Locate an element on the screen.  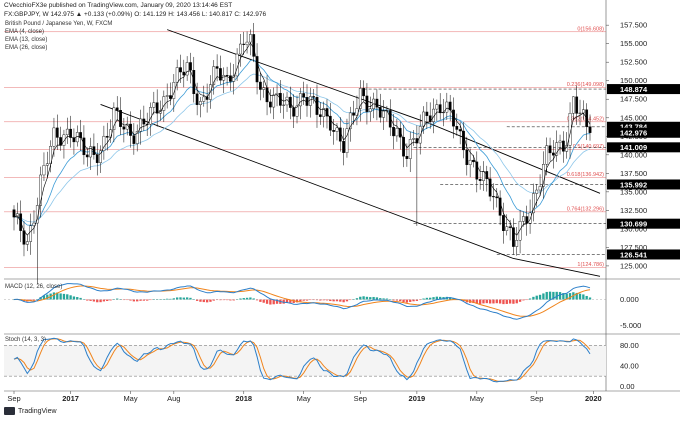
price-badge-label: 148.874 is located at coordinates (634, 89).